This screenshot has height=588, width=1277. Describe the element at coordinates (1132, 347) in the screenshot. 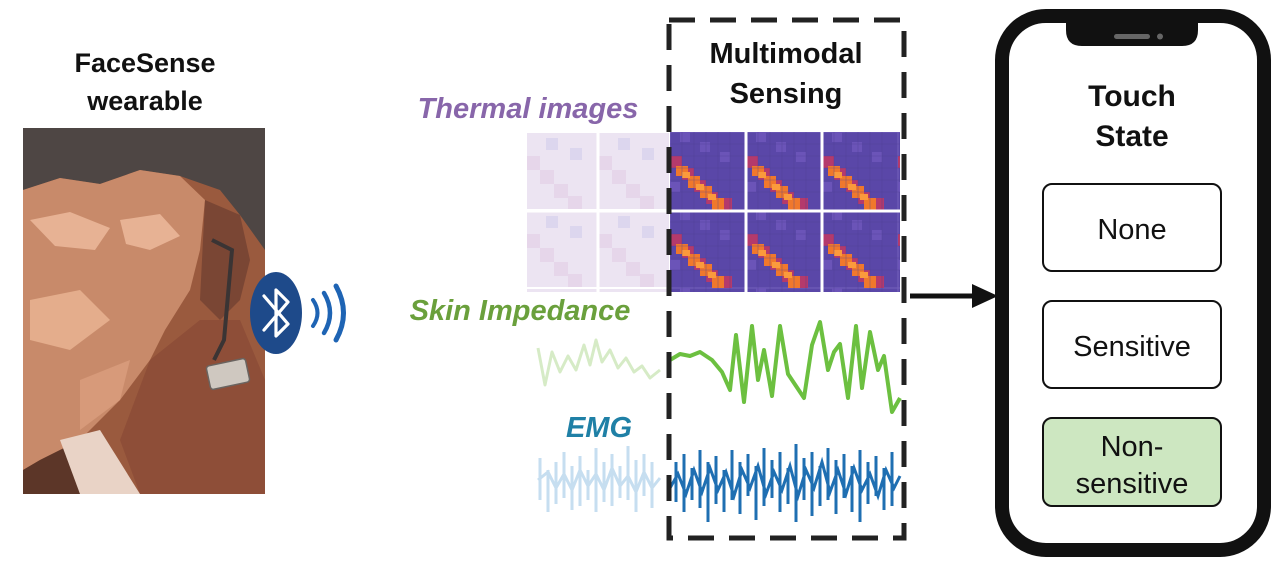

I see `option-label: Sensitive` at that location.